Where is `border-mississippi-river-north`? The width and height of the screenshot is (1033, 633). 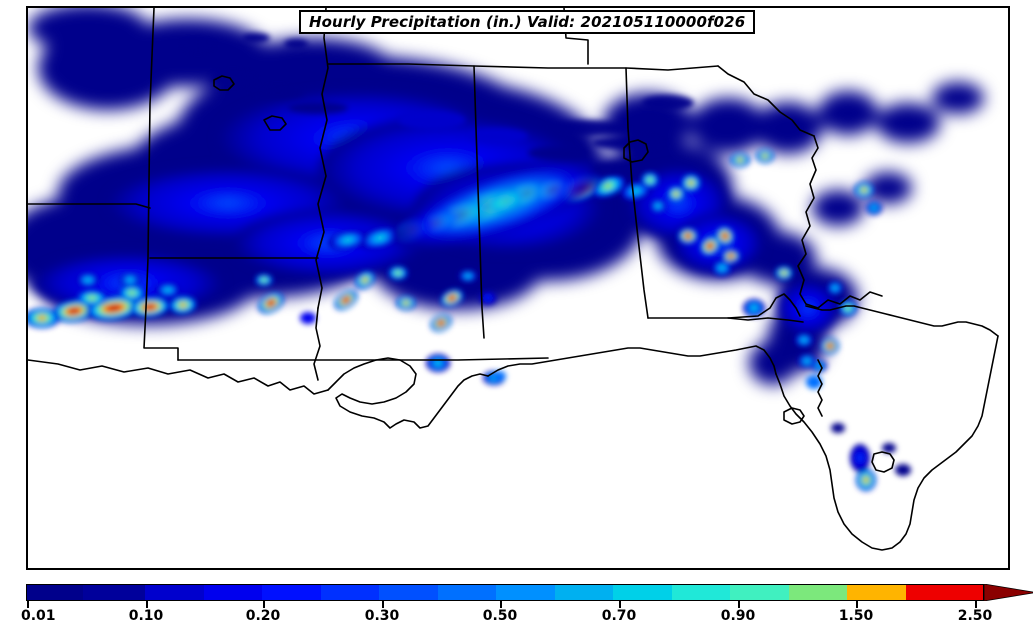
border-mississippi-river-north is located at coordinates (322, 158).